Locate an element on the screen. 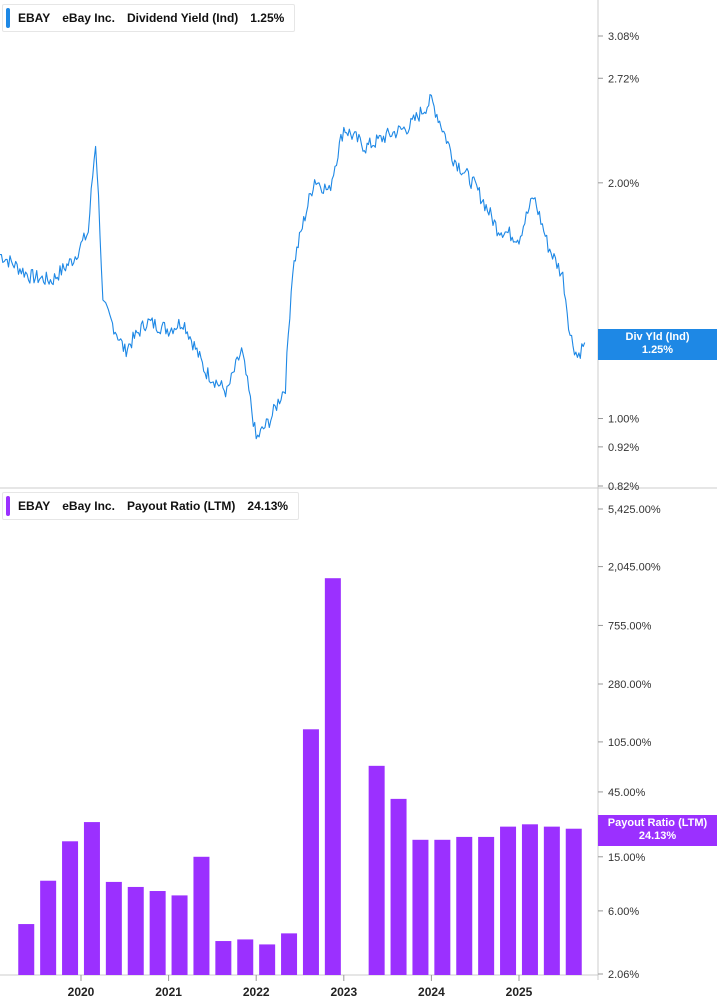 This screenshot has width=717, height=1005. div-yld-last-value-tag: Div Yld (Ind) 1.25% is located at coordinates (657, 344).